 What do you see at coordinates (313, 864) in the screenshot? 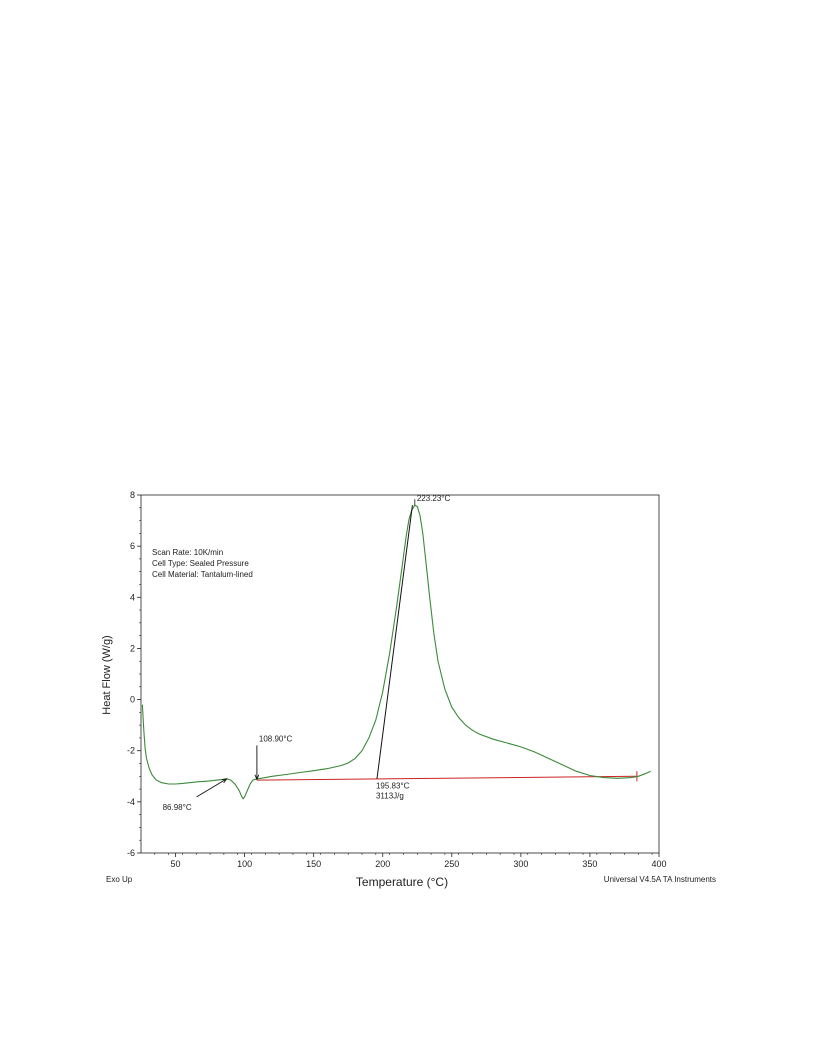
I see `x-tick-label: 150` at bounding box center [313, 864].